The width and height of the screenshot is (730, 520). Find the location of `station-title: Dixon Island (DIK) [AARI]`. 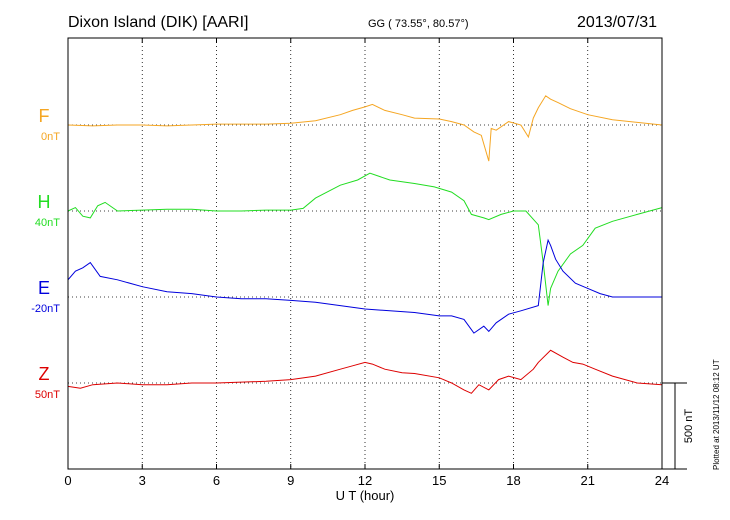

station-title: Dixon Island (DIK) [AARI] is located at coordinates (158, 22).